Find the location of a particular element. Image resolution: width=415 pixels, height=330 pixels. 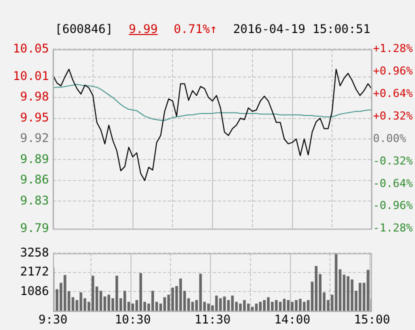

chart-title: [600846] is located at coordinates (84, 29).